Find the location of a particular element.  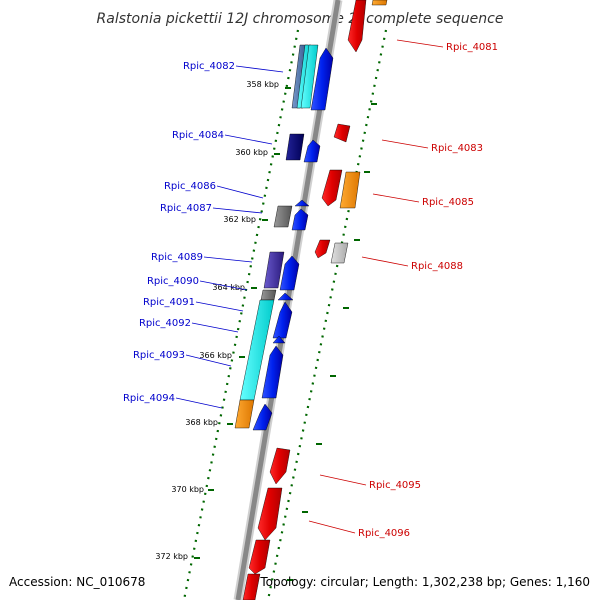

gene-label: Rpic_4084 is located at coordinates (198, 135).